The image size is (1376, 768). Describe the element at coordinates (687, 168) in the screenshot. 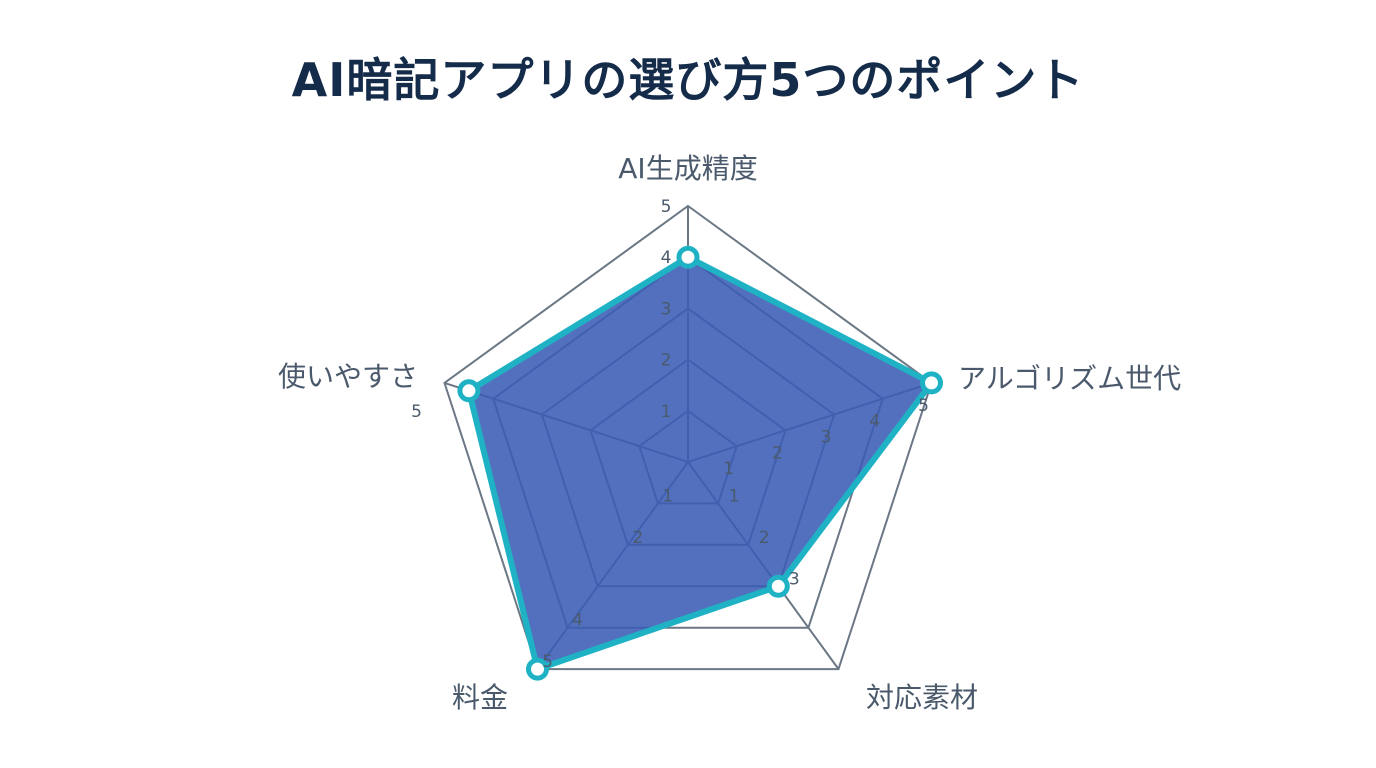

I see `axis-label-1: AI生成精度` at that location.